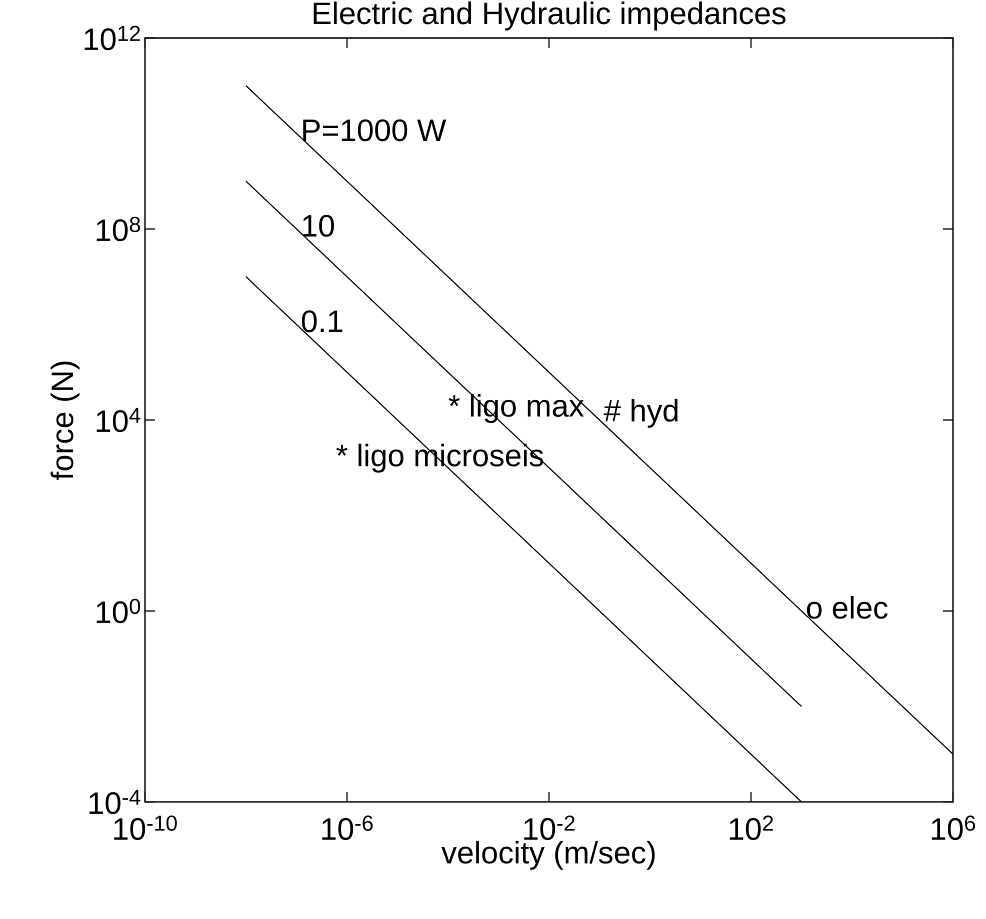 The width and height of the screenshot is (986, 919). I want to click on x-tick-label: 10$^{6}$, so click(954, 828).